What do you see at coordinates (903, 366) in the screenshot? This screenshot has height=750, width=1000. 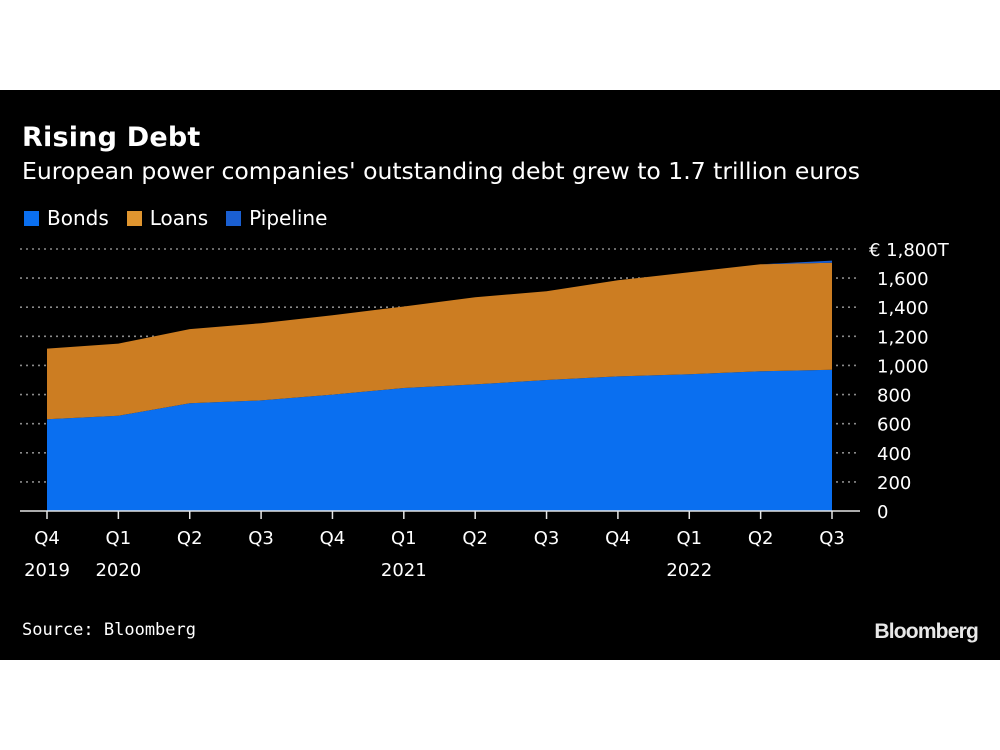 I see `y-tick-label: 1,000` at bounding box center [903, 366].